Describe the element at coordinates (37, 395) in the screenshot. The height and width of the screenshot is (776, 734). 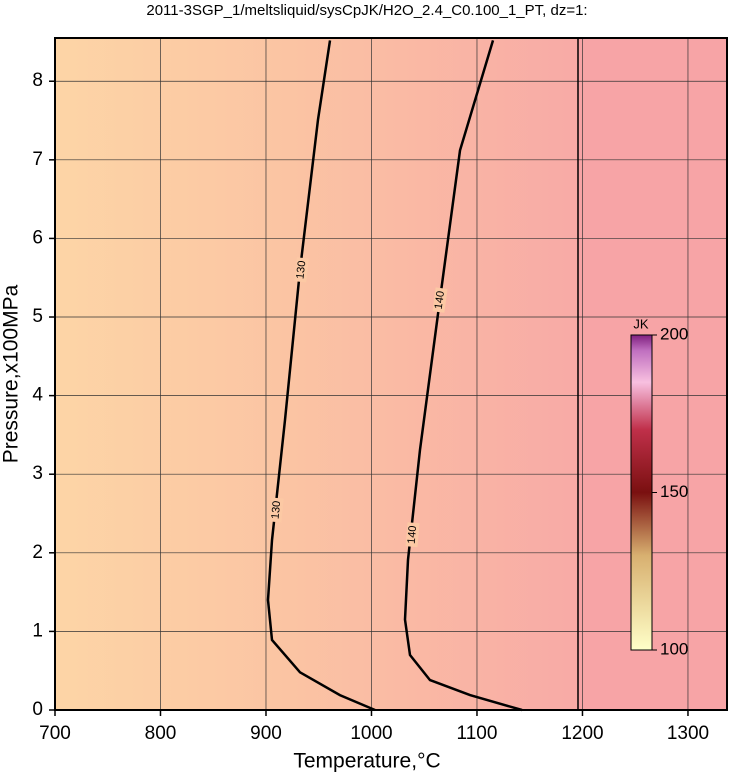
I see `y-tick-label: 4` at that location.